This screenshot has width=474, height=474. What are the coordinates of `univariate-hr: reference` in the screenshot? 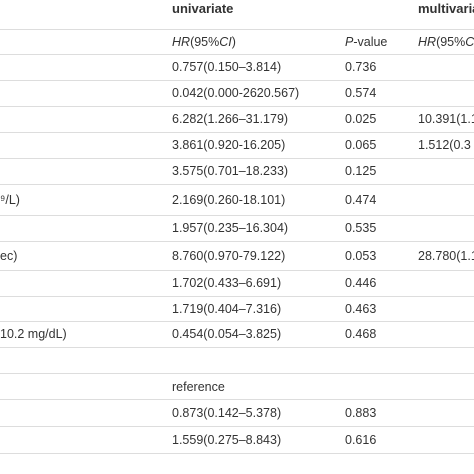 It's located at (198, 387).